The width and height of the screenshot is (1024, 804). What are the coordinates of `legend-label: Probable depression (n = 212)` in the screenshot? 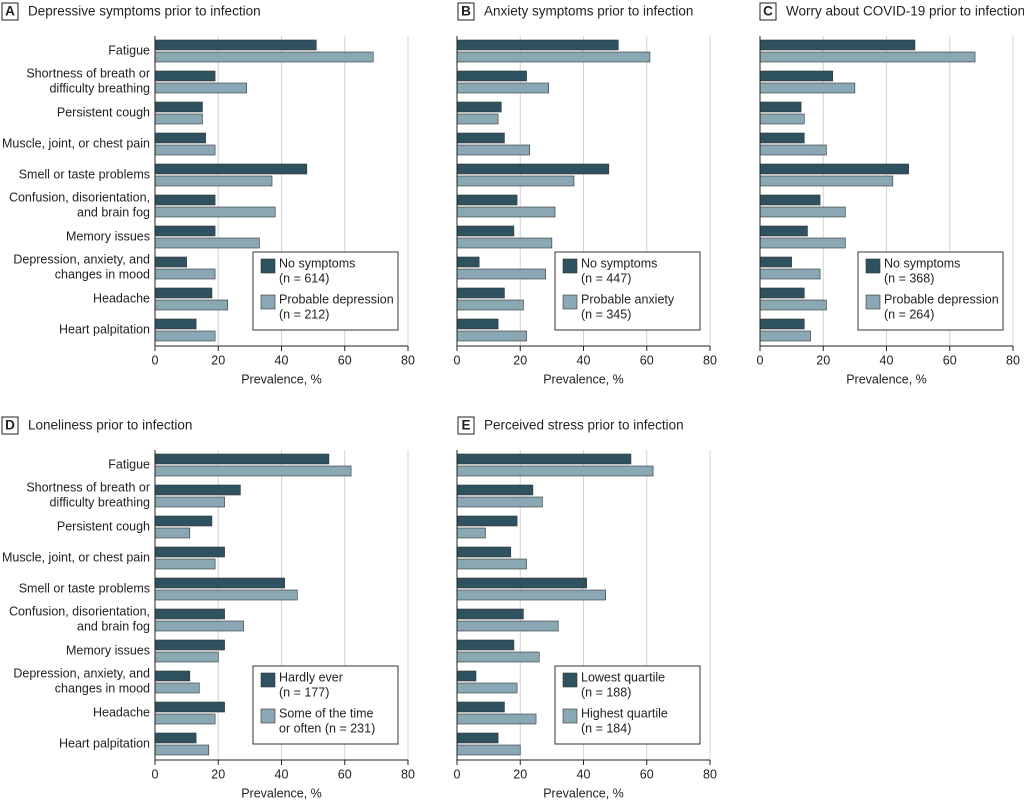 It's located at (336, 307).